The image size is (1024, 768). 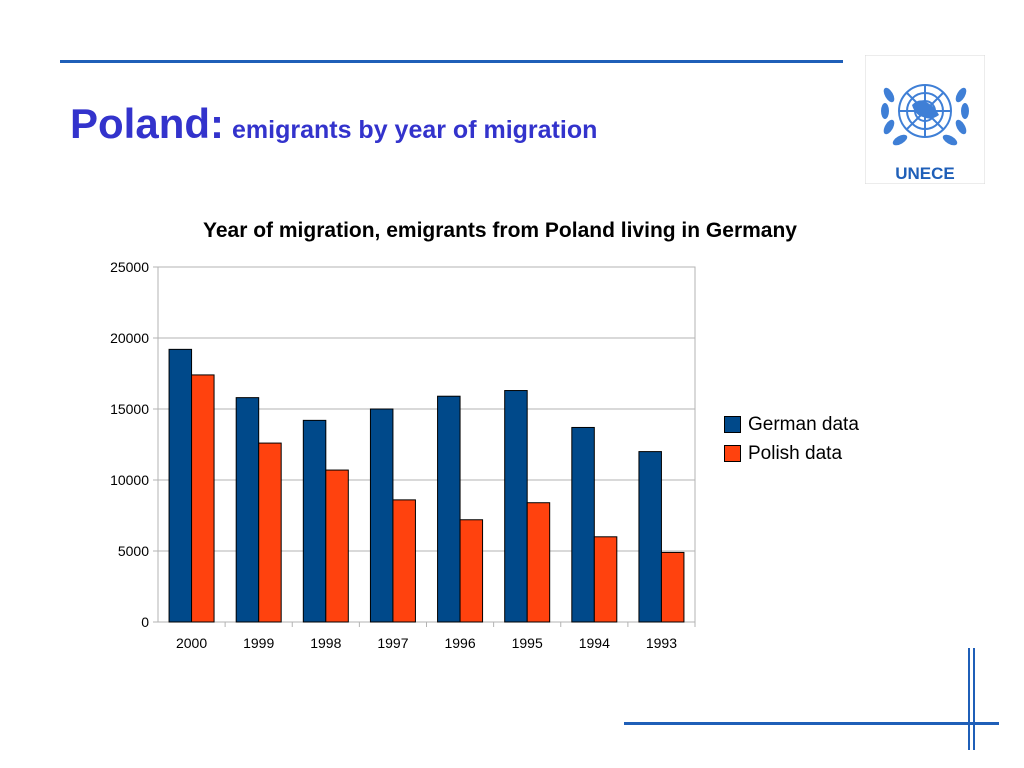 What do you see at coordinates (811, 723) in the screenshot?
I see `corner-rule-horizontal` at bounding box center [811, 723].